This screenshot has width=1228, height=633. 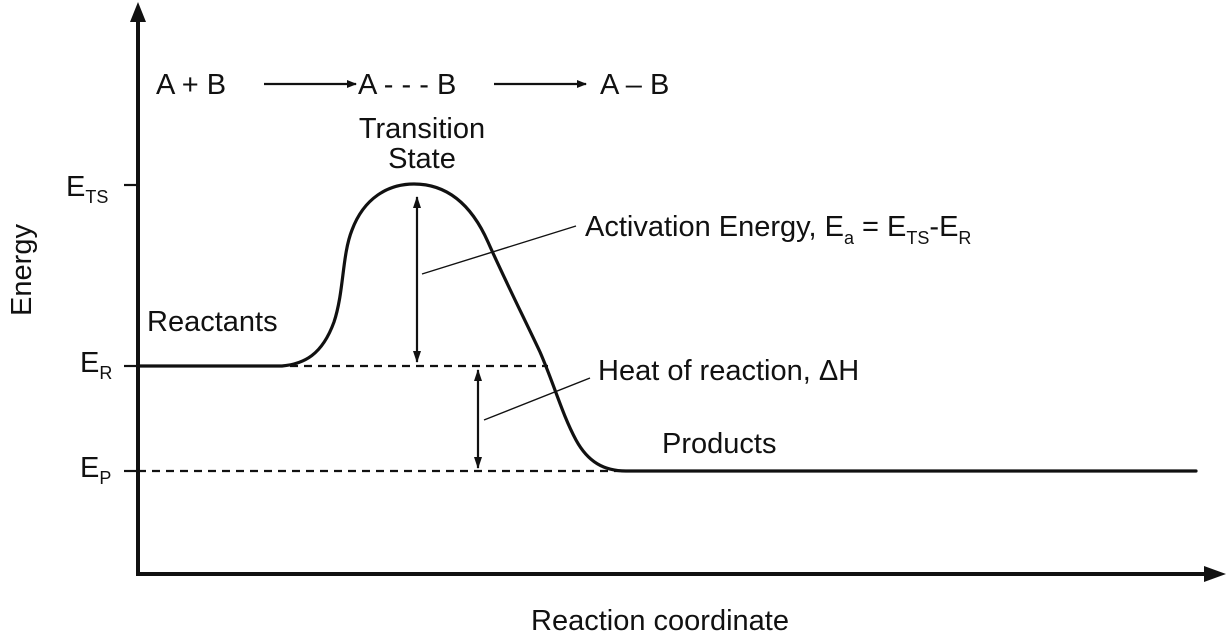 What do you see at coordinates (96, 365) in the screenshot?
I see `er-label: ER` at bounding box center [96, 365].